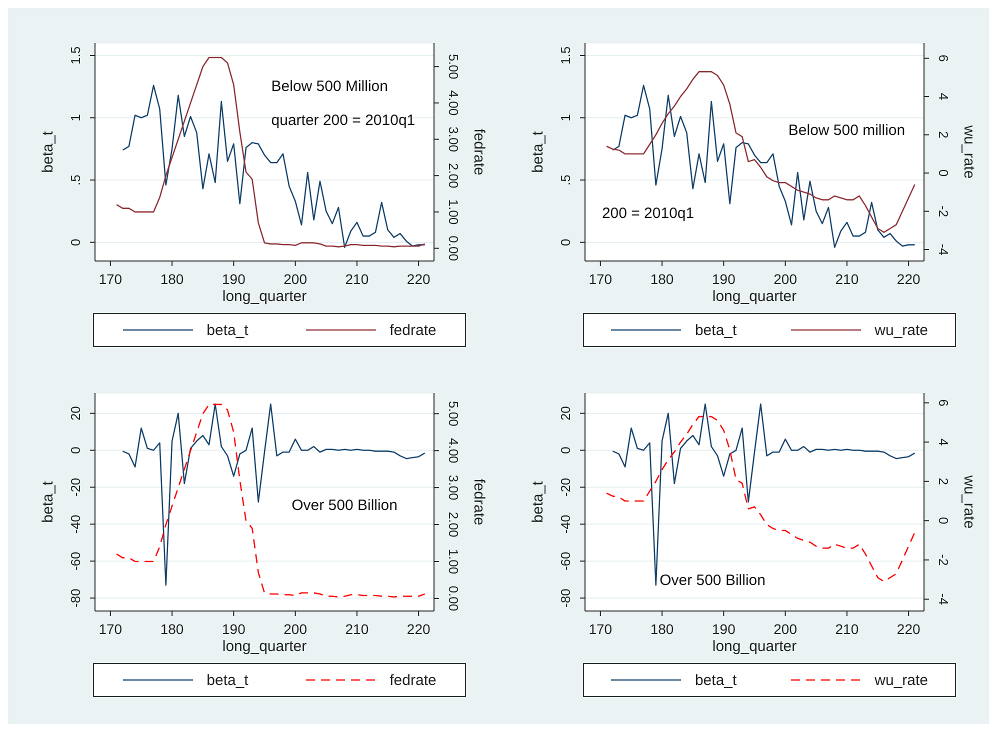 Image resolution: width=997 pixels, height=732 pixels. I want to click on line-series, so click(271, 152).